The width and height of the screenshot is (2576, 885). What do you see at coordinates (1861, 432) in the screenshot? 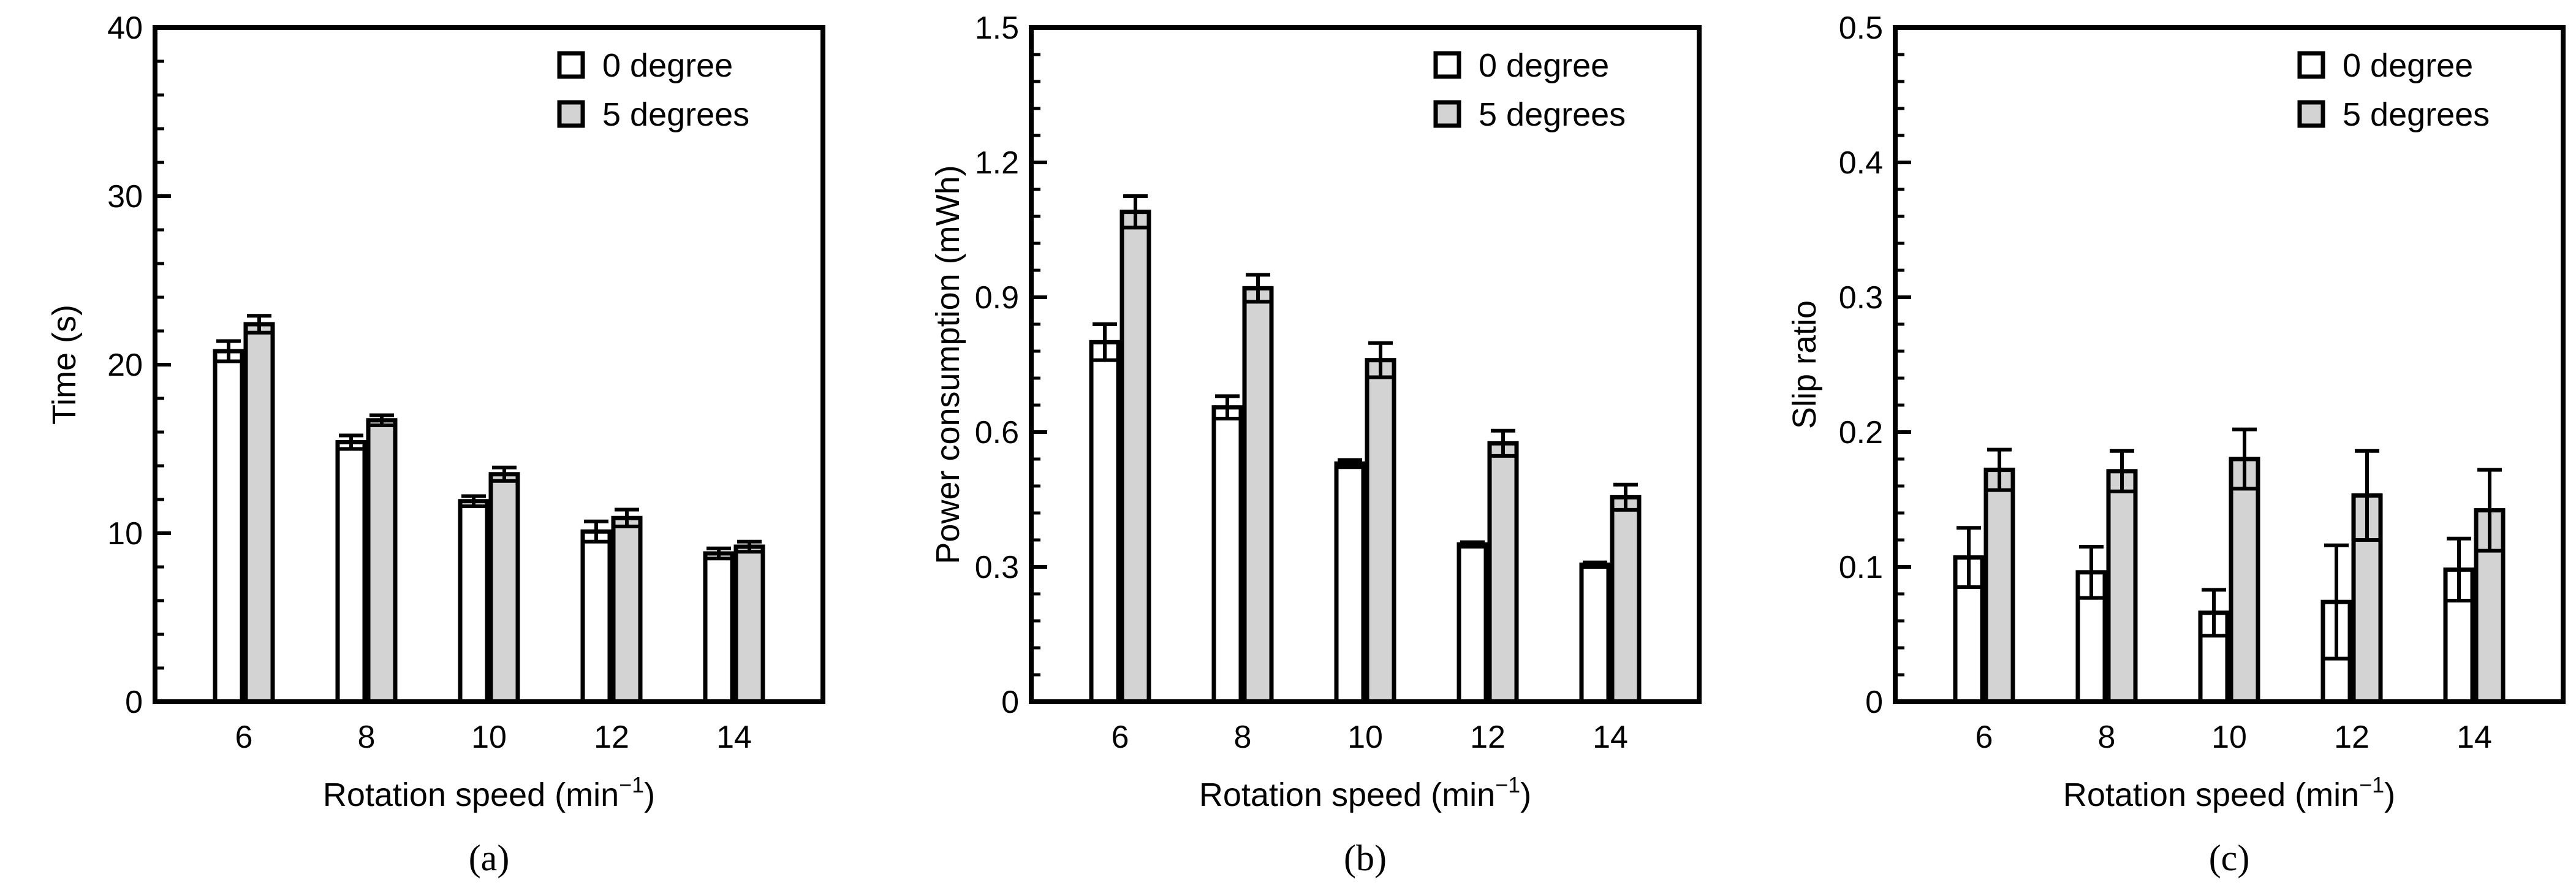
I see `y-tick-label: 0.2` at bounding box center [1861, 432].